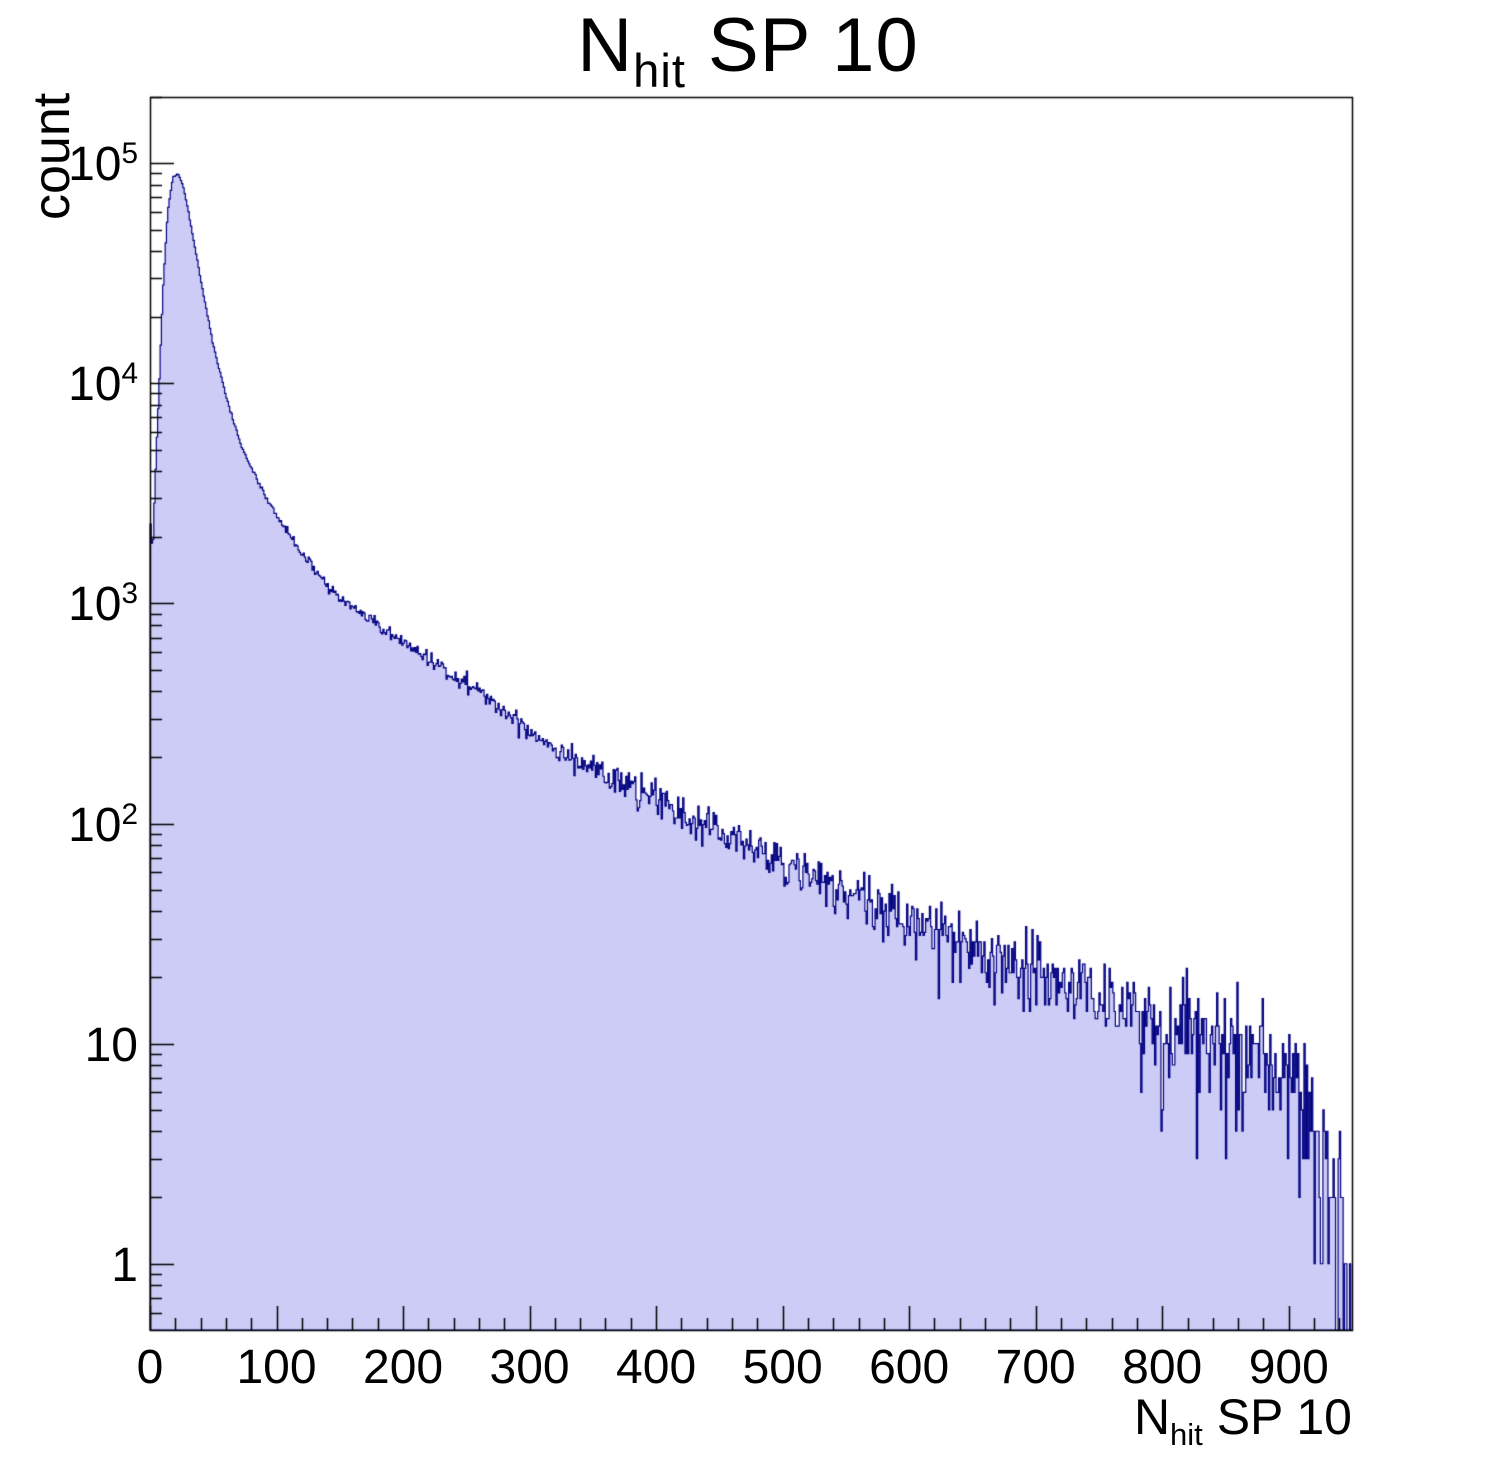 The image size is (1496, 1472). I want to click on x-axis-label: Nhit SP 10, so click(1242, 1419).